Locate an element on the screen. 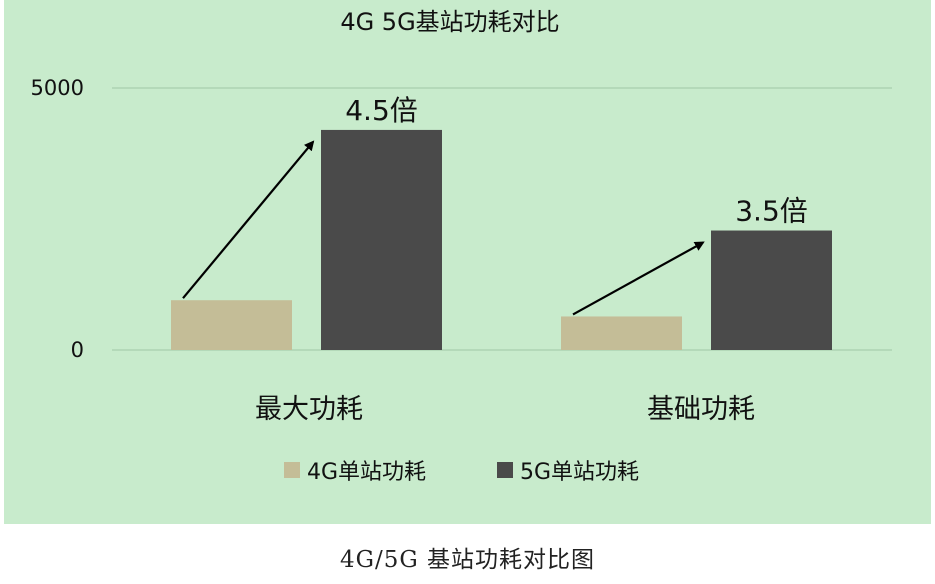  figure-caption: 4G/5G 基站功耗对比图 is located at coordinates (467, 560).